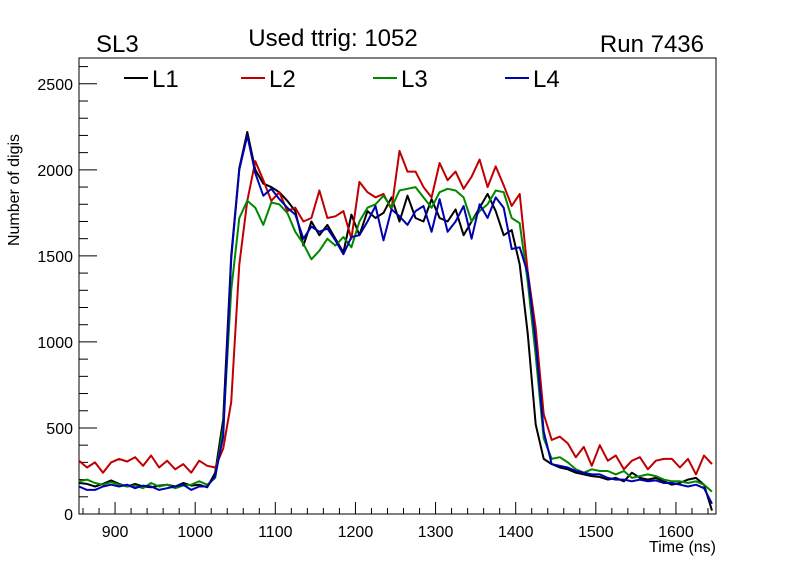 This screenshot has height=572, width=796. Describe the element at coordinates (546, 79) in the screenshot. I see `legend-label-l4: L4` at that location.